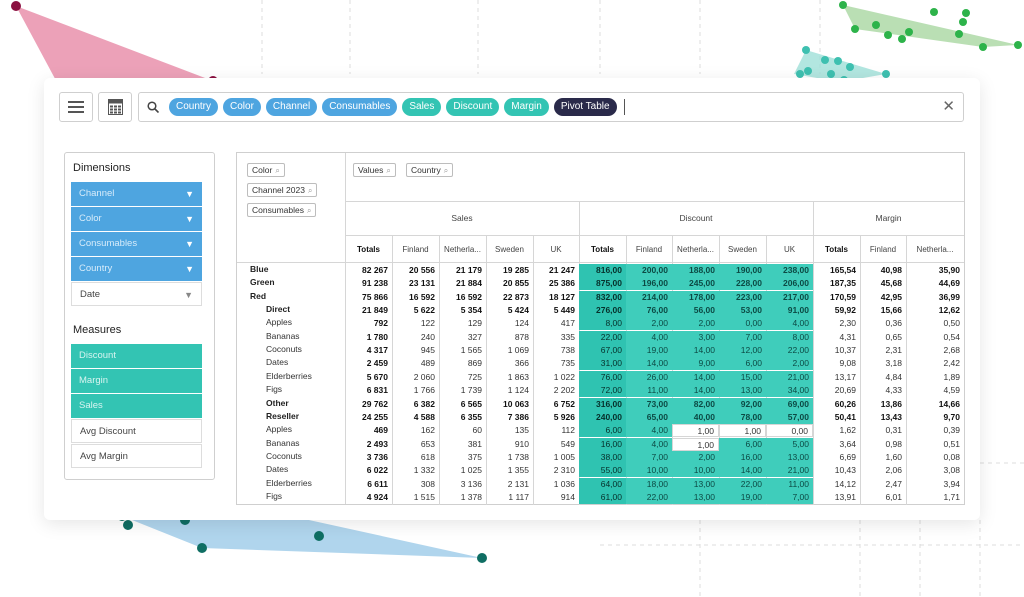  What do you see at coordinates (742, 311) in the screenshot?
I see `table-cell: 53,00` at bounding box center [742, 311].